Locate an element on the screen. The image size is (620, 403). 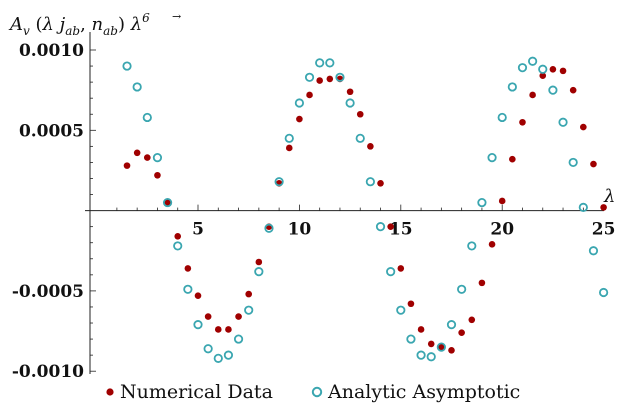
y-tick-label: -0.0010 is located at coordinates (48, 372).